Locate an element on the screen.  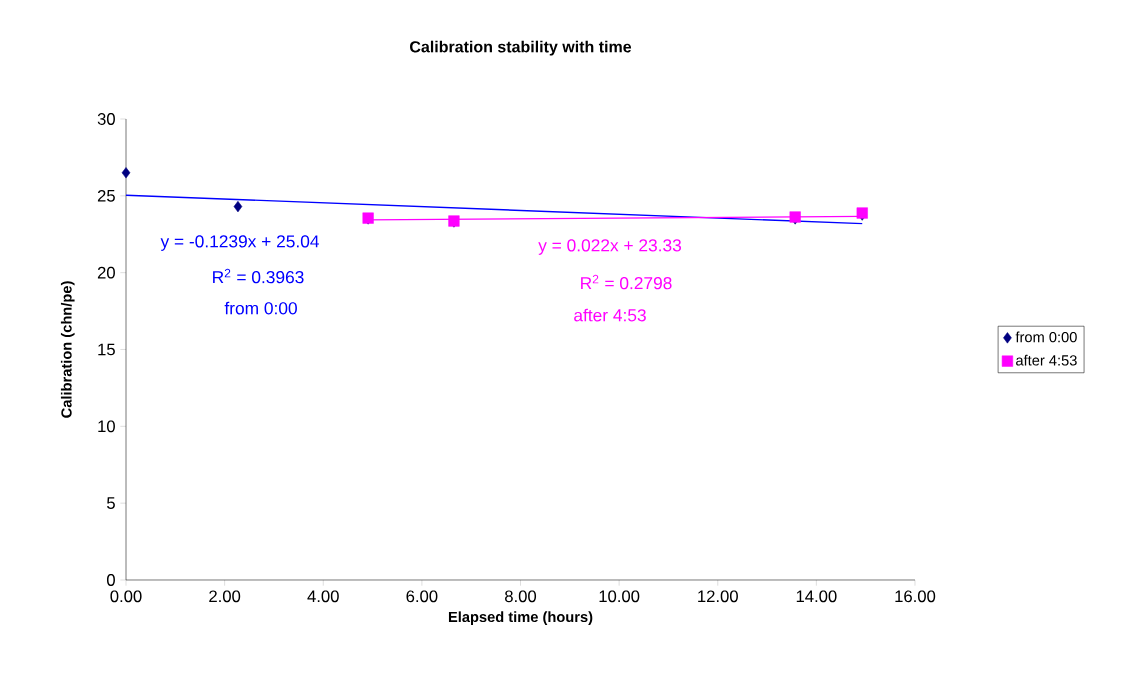
y-tick-label: 20 is located at coordinates (106, 272).